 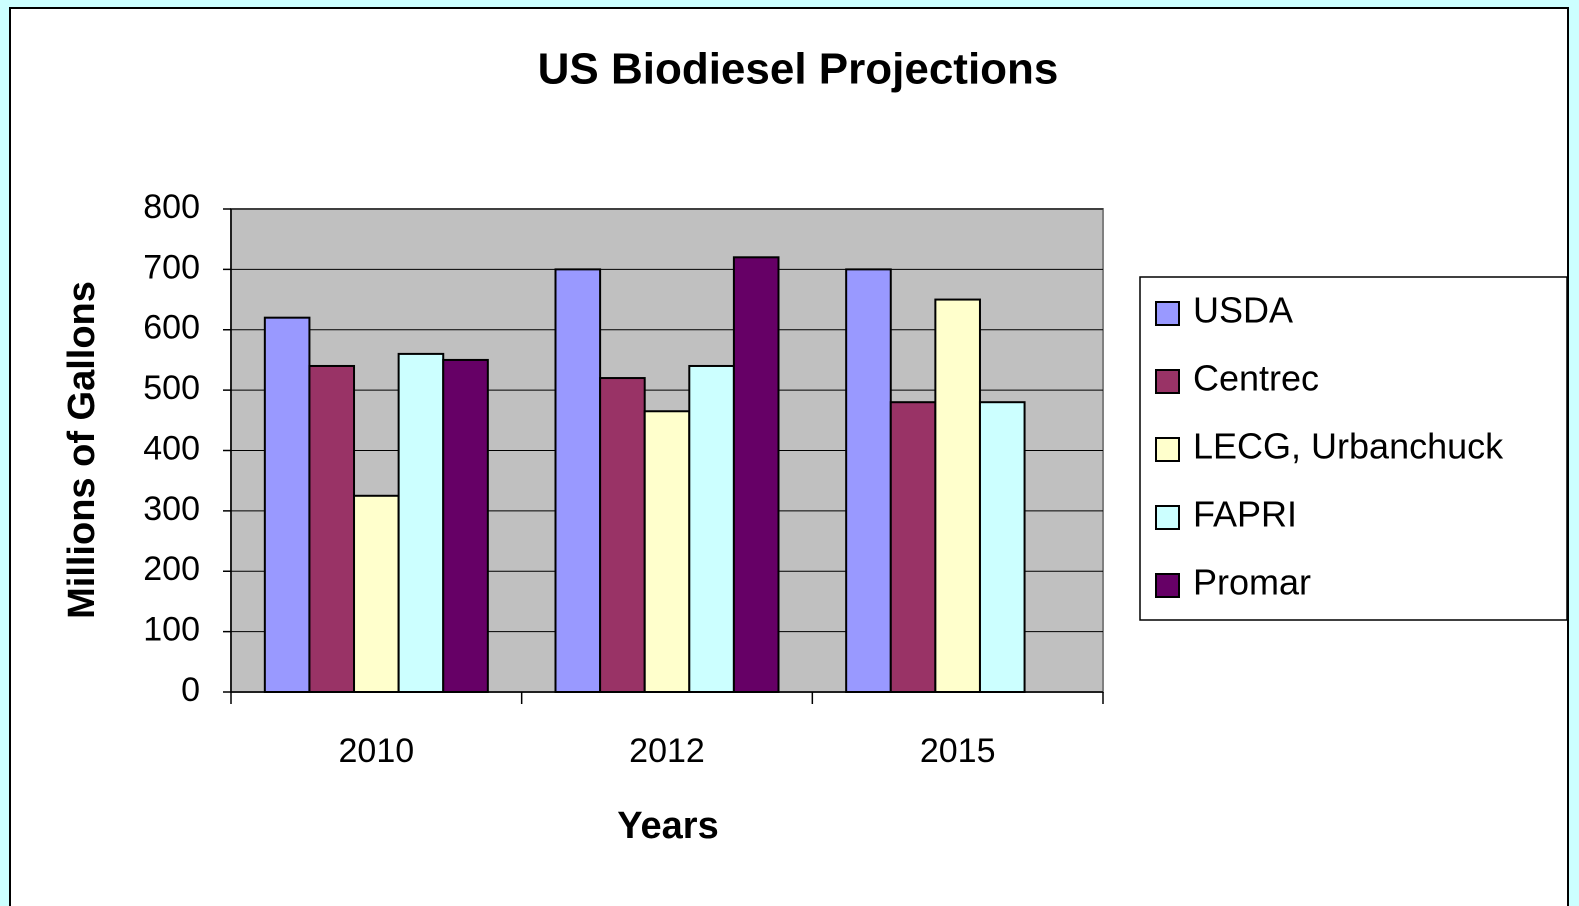 What do you see at coordinates (171, 630) in the screenshot?
I see `y-tick-label: 100` at bounding box center [171, 630].